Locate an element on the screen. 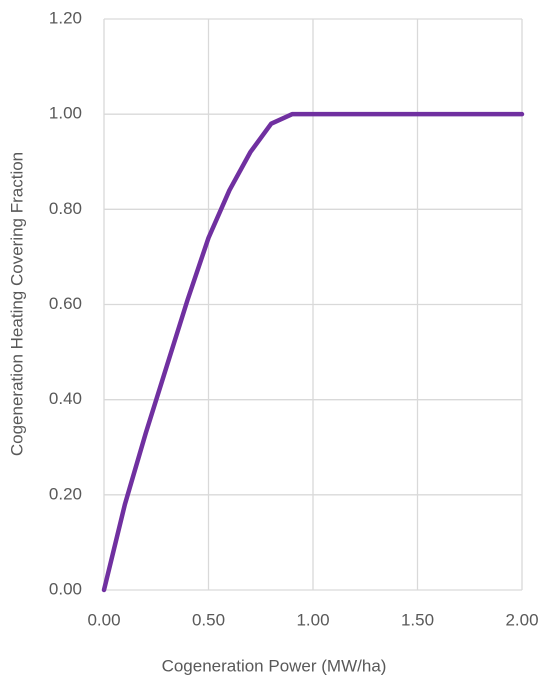 The width and height of the screenshot is (550, 690). x-tick-label: 2.00 is located at coordinates (521, 619).